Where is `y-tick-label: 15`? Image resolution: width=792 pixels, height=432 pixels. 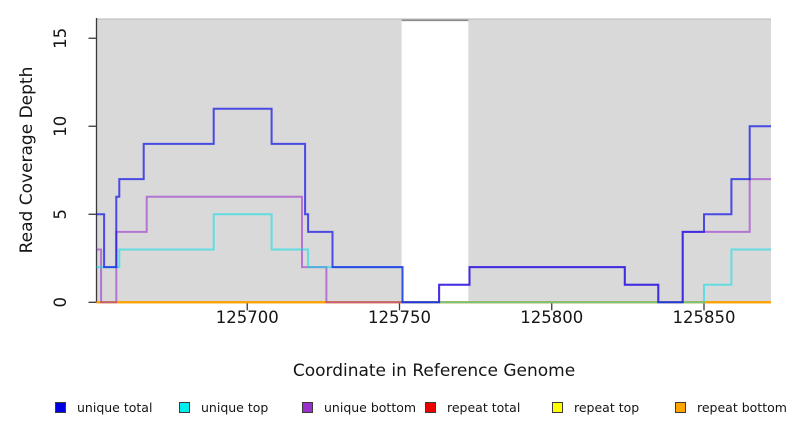
y-tick-label: 15 is located at coordinates (60, 38).